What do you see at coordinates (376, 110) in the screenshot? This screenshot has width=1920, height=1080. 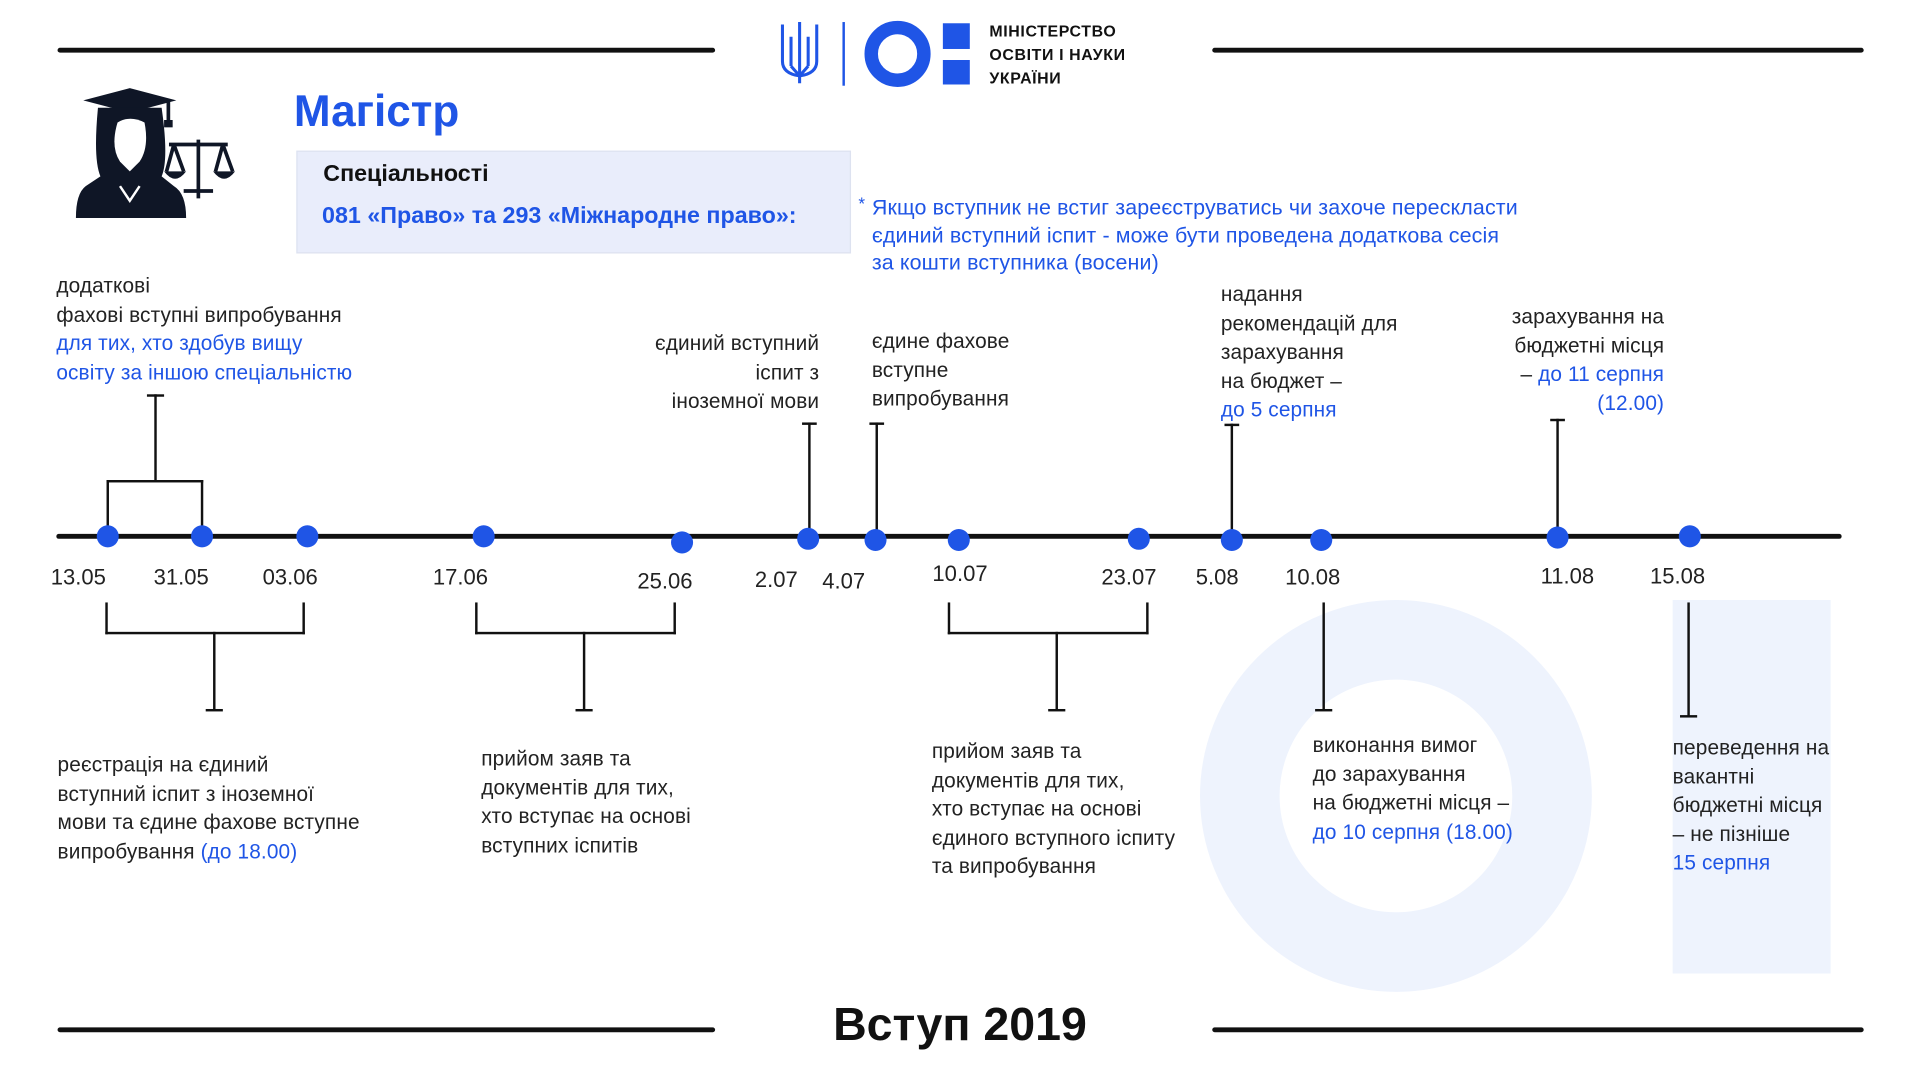 I see `page-title: Магістр` at bounding box center [376, 110].